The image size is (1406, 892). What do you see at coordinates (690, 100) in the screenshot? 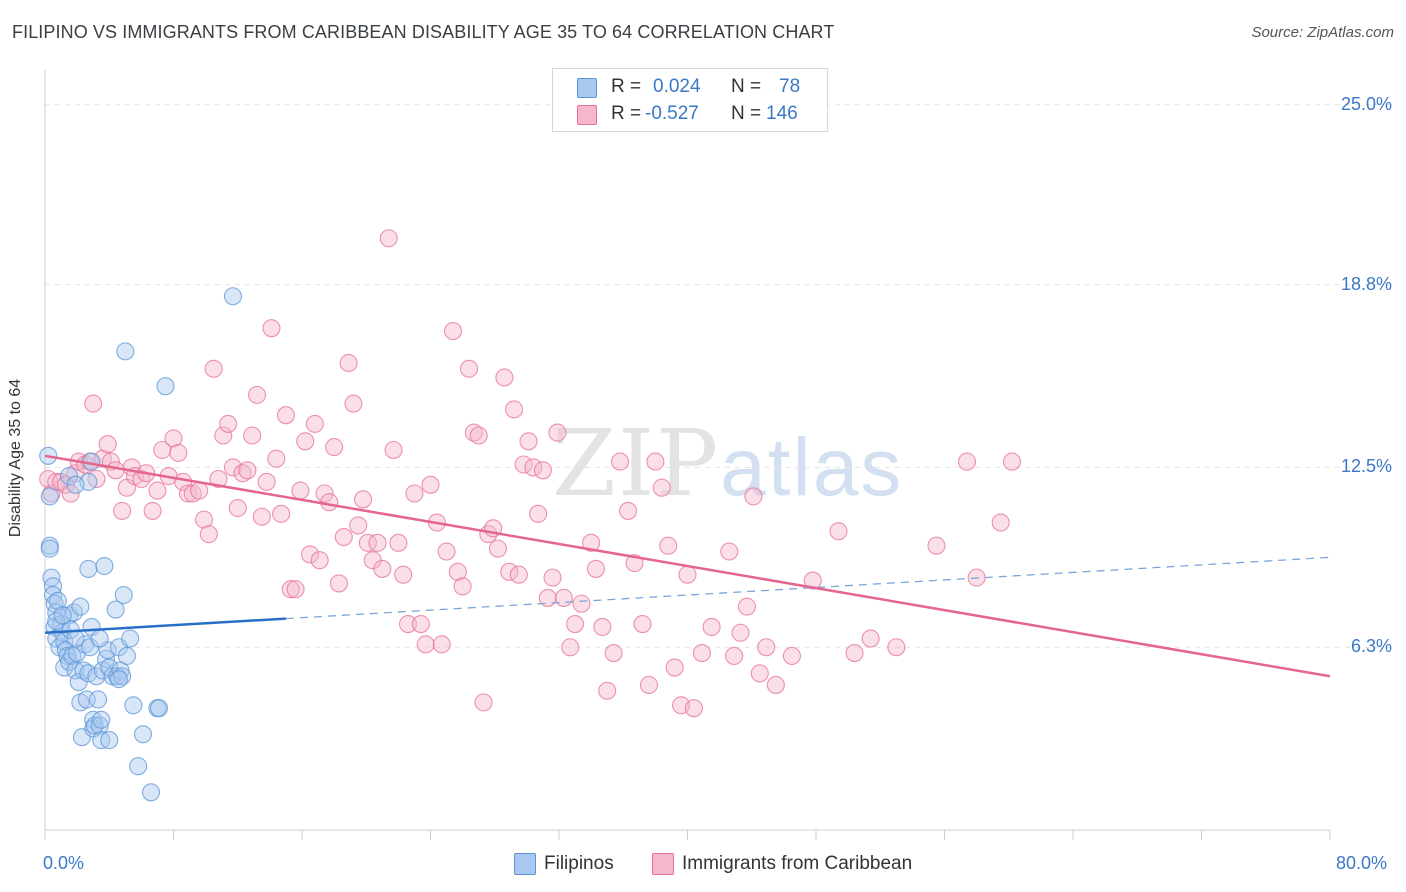
I see `correlation-legend: R = 0.024 N = 78 R = -0.527 N = 146` at bounding box center [690, 100].